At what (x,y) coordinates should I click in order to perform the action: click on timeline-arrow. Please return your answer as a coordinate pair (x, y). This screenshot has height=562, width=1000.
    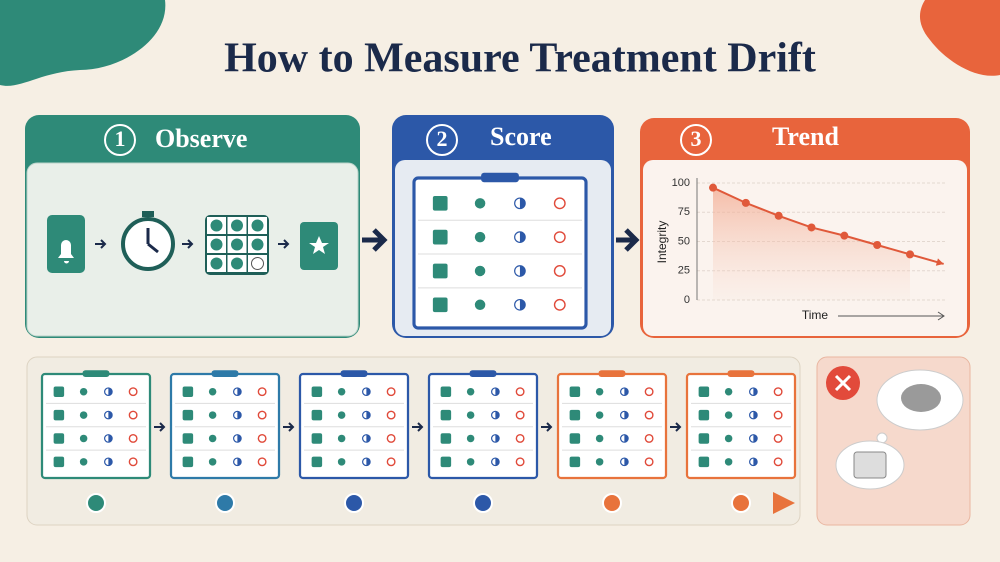
    Looking at the image, I should click on (784, 503).